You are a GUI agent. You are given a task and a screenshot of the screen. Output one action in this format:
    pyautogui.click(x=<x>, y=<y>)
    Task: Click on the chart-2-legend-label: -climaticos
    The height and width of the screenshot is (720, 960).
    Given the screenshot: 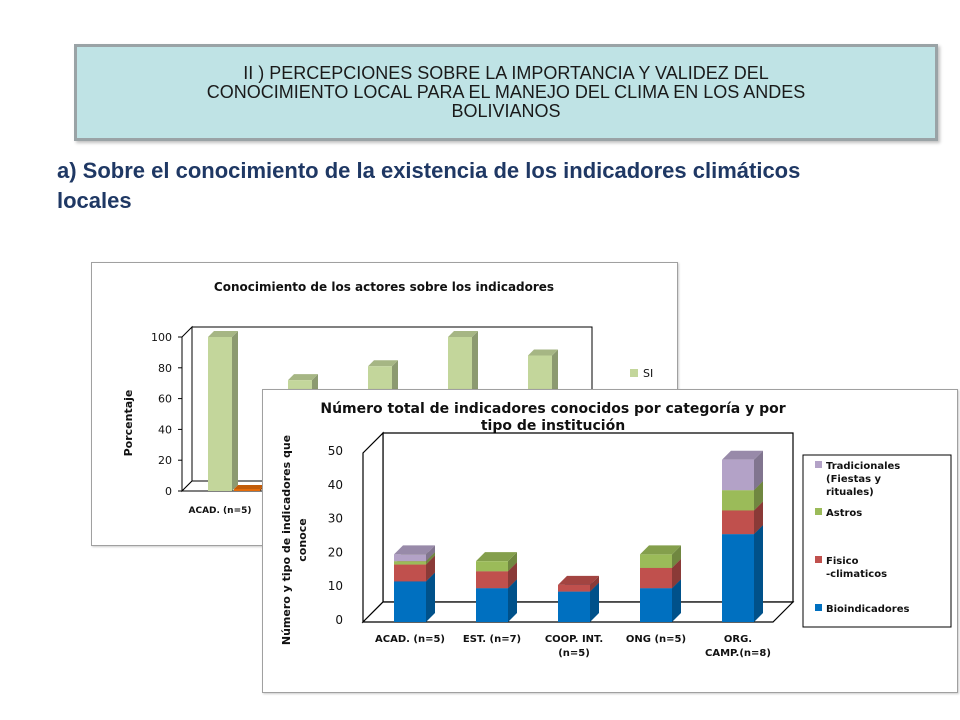 What is the action you would take?
    pyautogui.click(x=856, y=574)
    